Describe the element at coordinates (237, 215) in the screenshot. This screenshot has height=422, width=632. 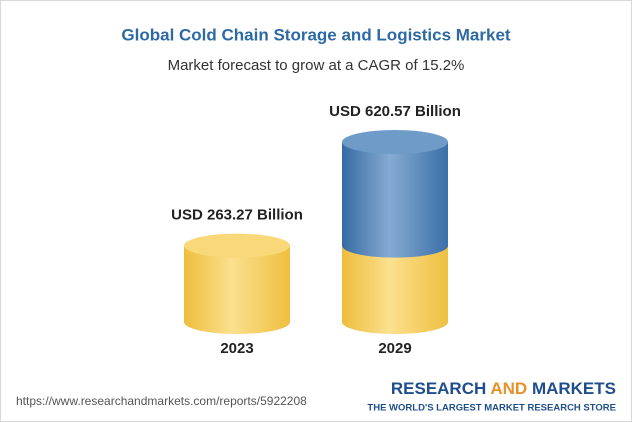
I see `value-label: USD 263.27 Billion` at that location.